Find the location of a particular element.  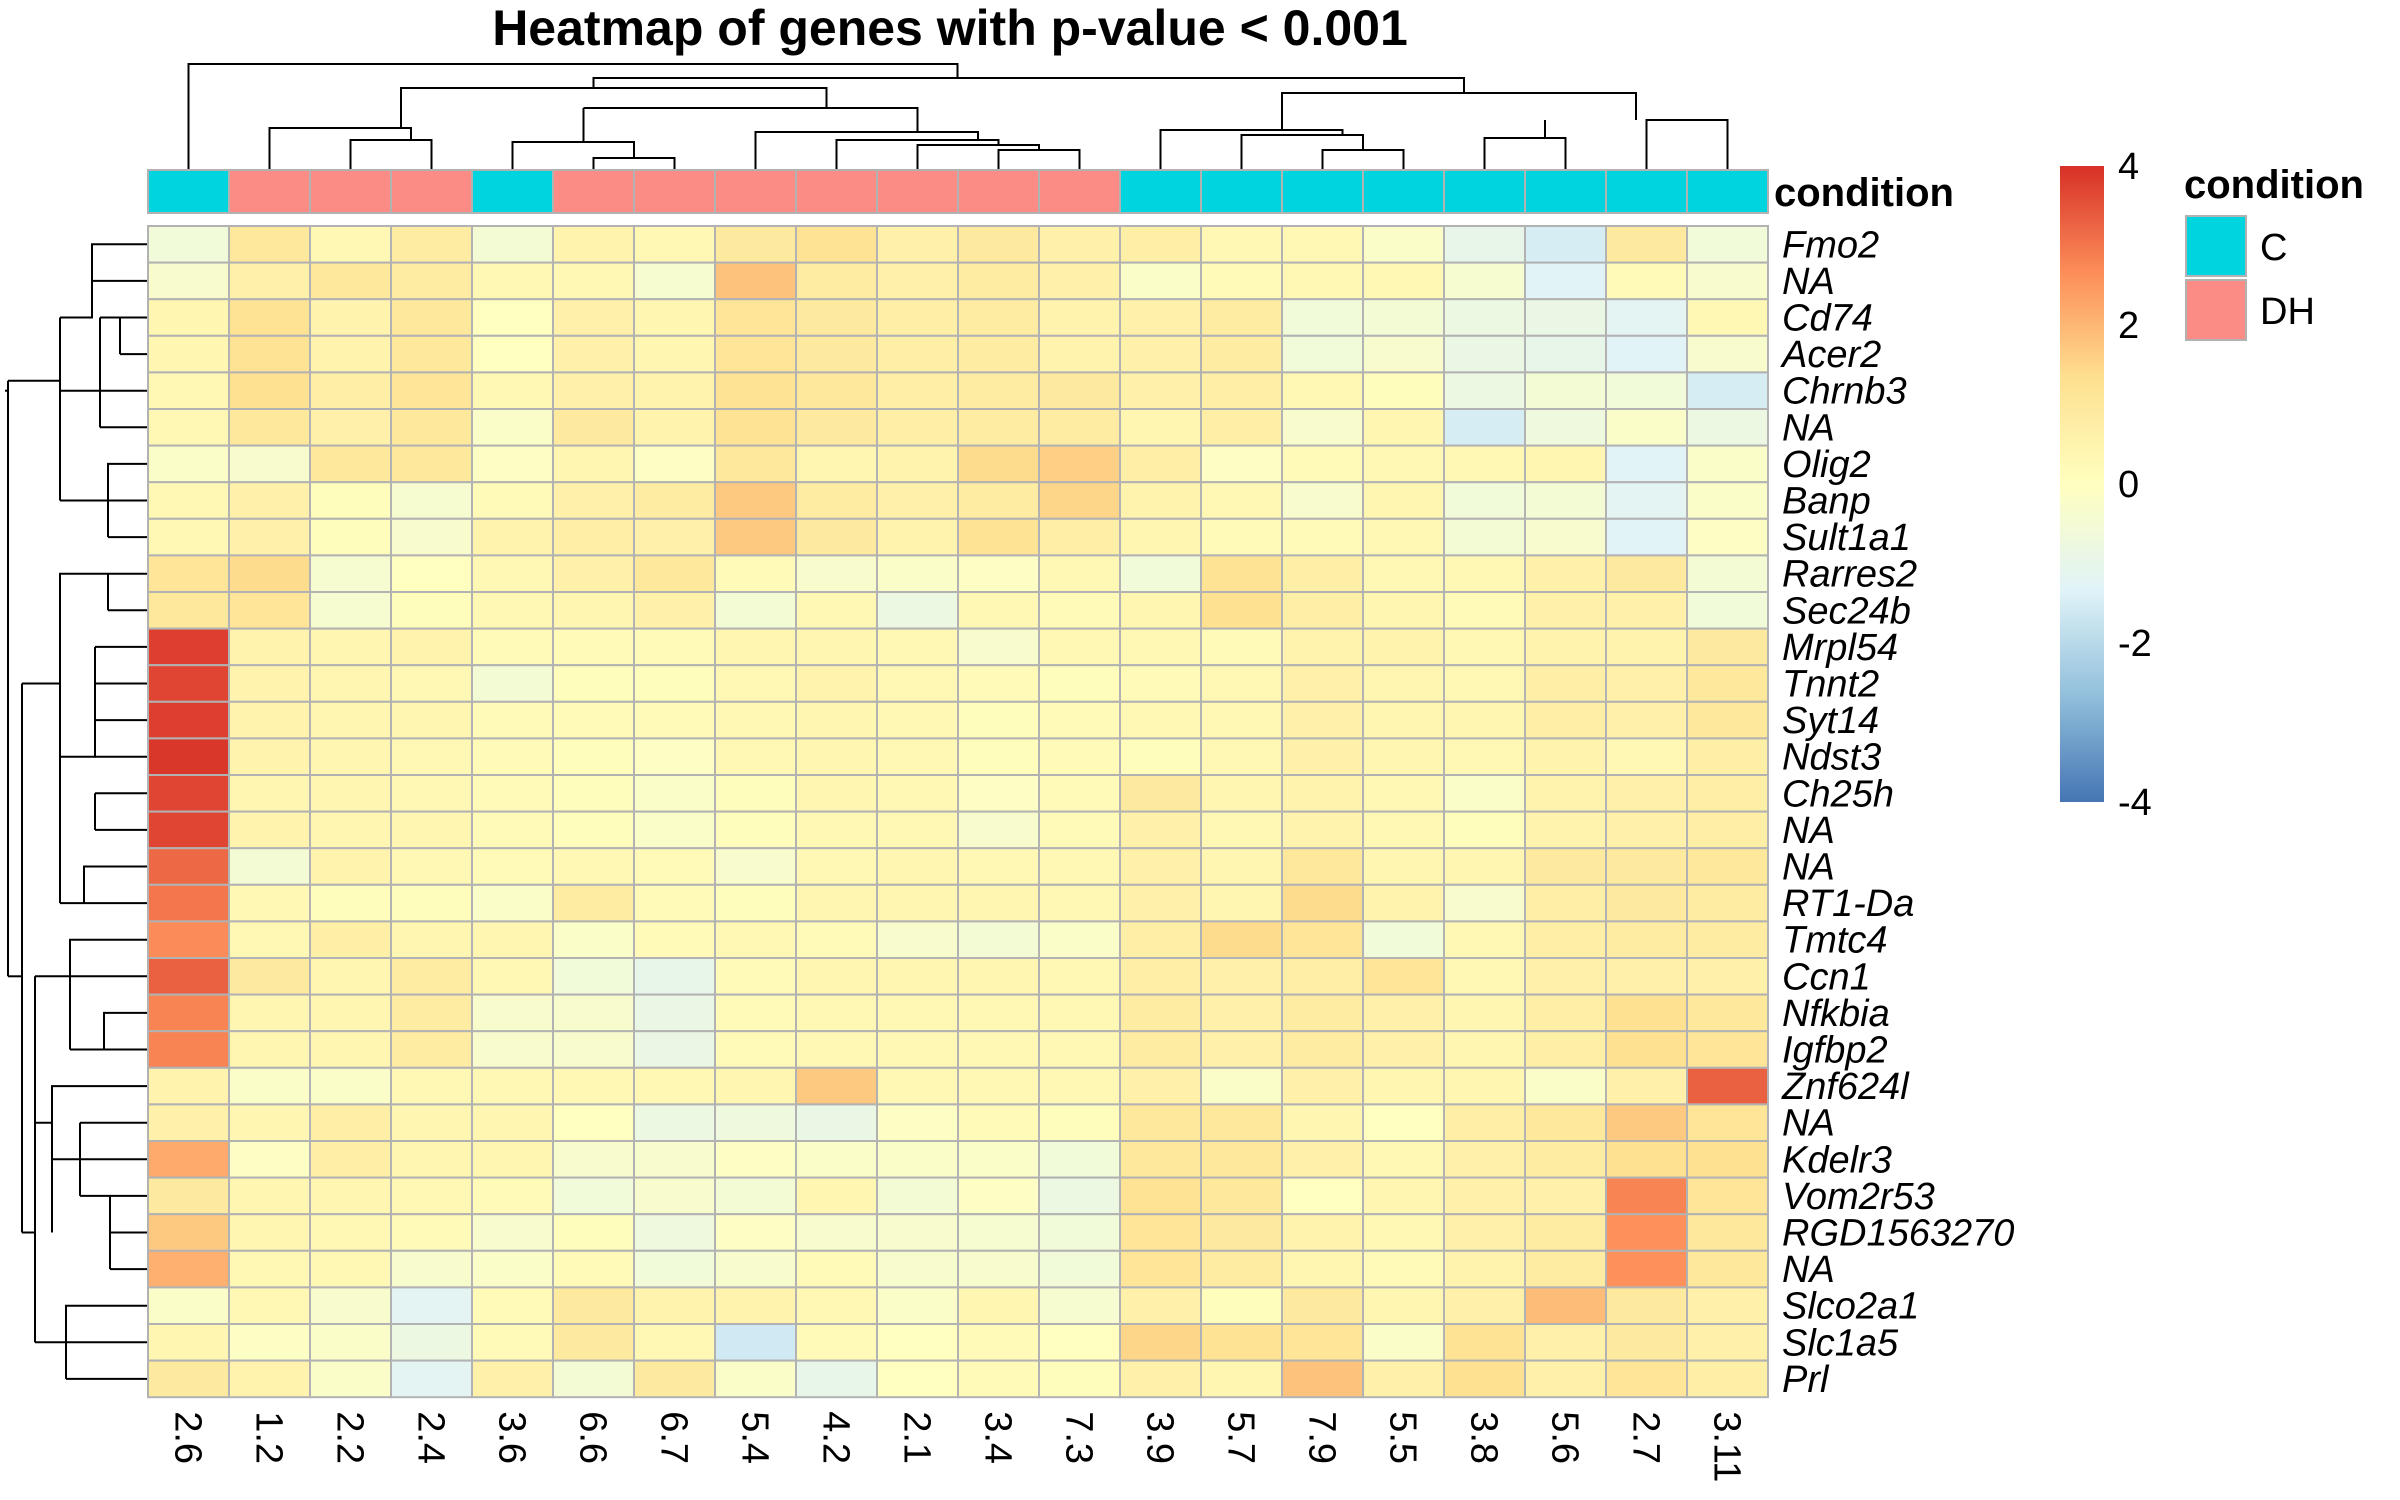

gene-label: Ndst3 is located at coordinates (1831, 758).